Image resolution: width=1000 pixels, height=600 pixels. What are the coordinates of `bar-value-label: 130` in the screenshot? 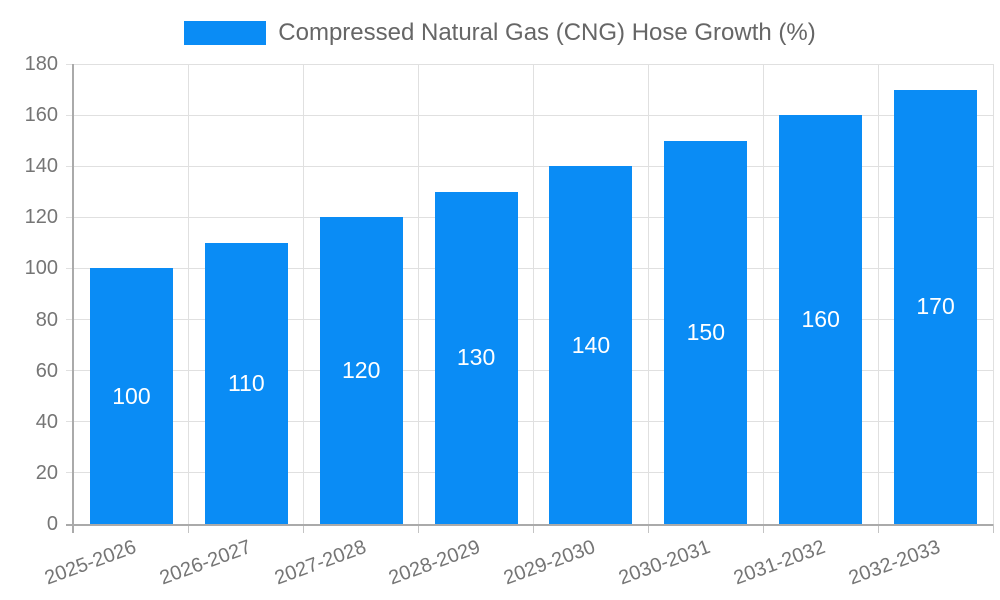 It's located at (476, 357).